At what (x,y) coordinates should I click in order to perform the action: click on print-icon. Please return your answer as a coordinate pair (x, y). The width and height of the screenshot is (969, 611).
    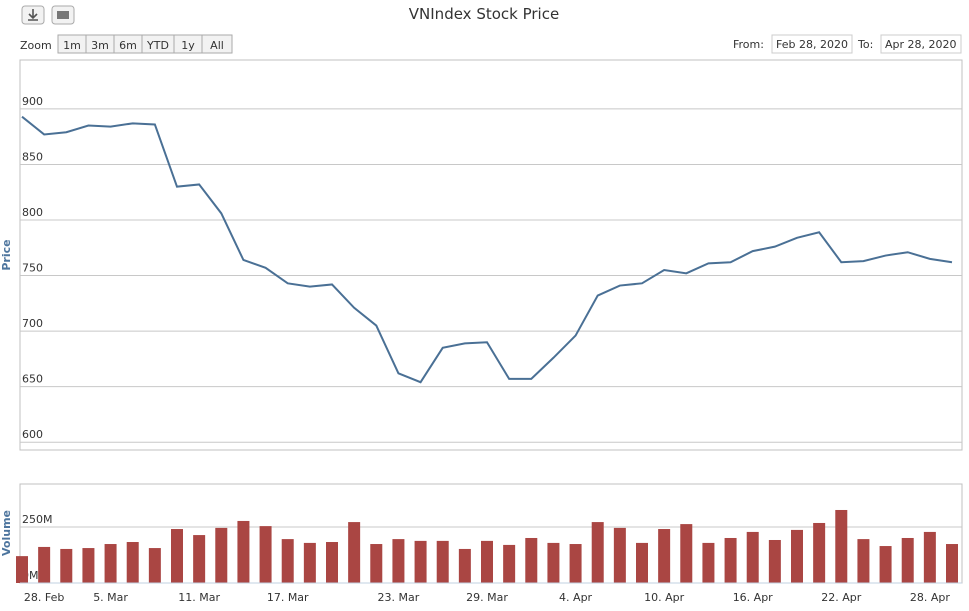
    Looking at the image, I should click on (63, 15).